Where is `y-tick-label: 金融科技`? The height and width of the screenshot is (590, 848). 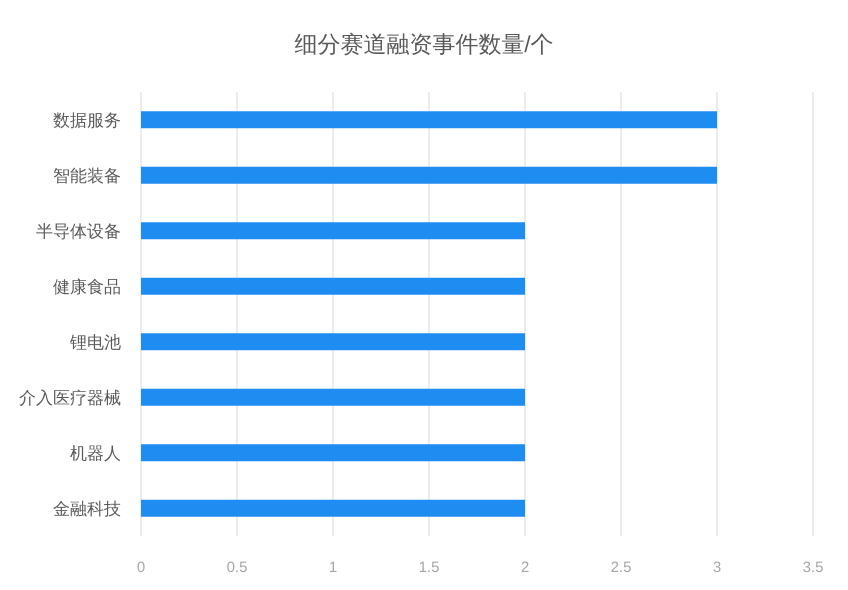 y-tick-label: 金融科技 is located at coordinates (87, 508).